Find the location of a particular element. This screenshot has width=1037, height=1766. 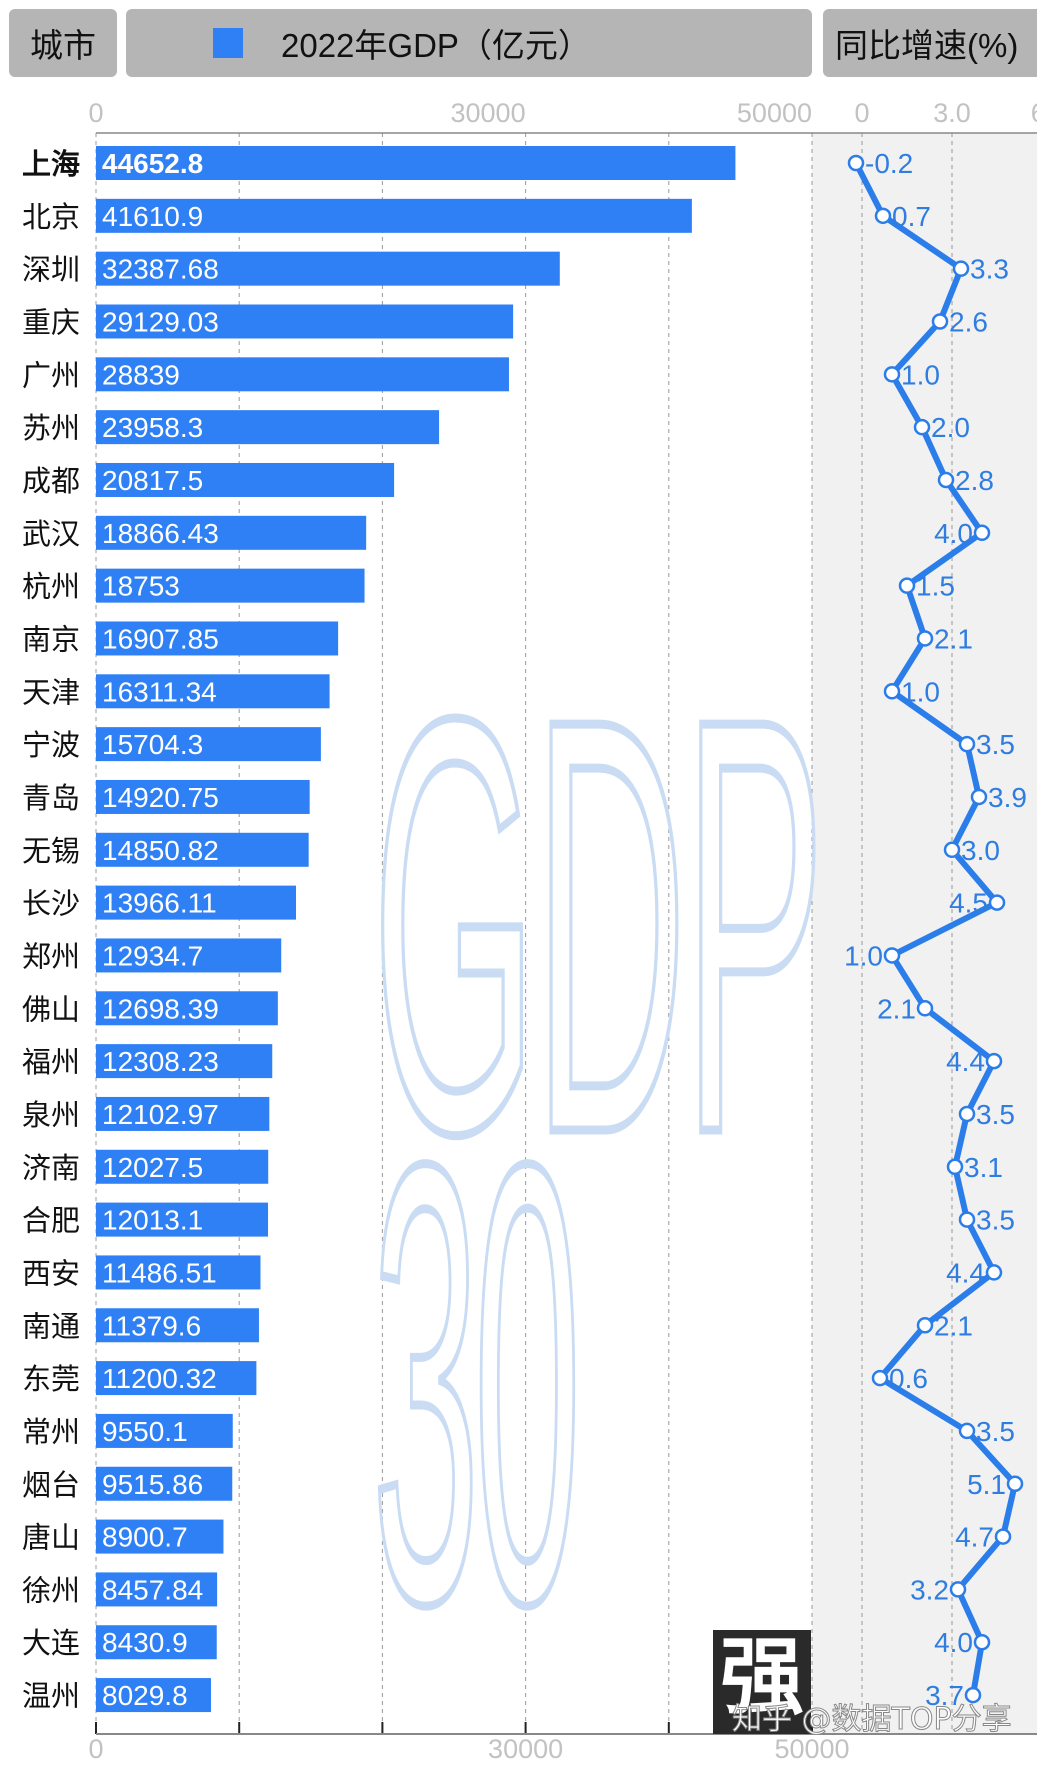

growth-value-label: 2.6 is located at coordinates (968, 321).